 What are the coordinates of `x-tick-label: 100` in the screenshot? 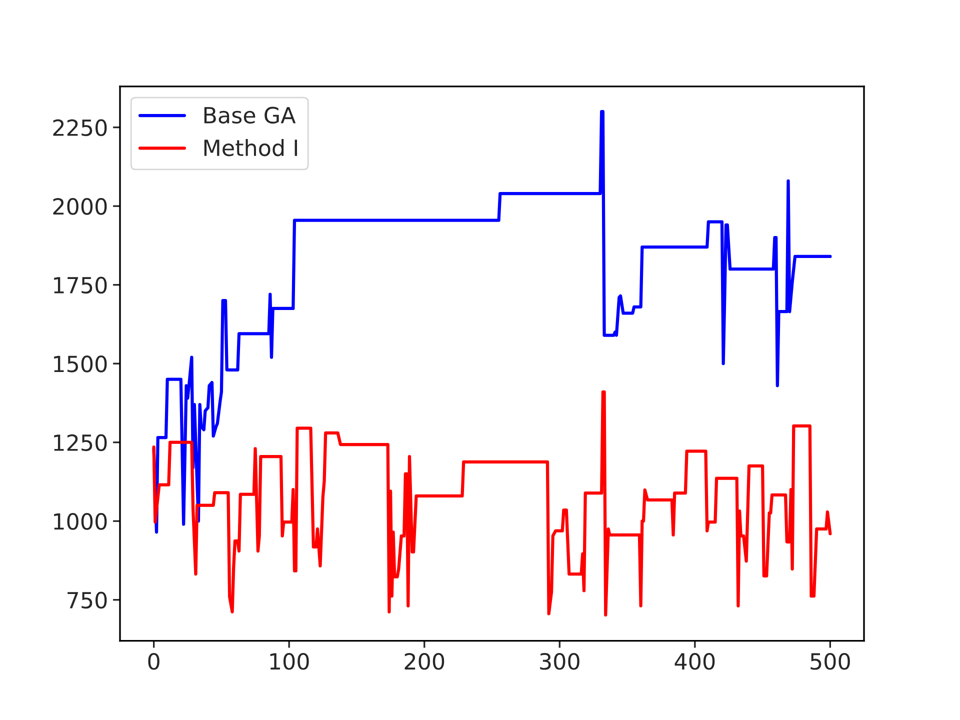 It's located at (289, 661).